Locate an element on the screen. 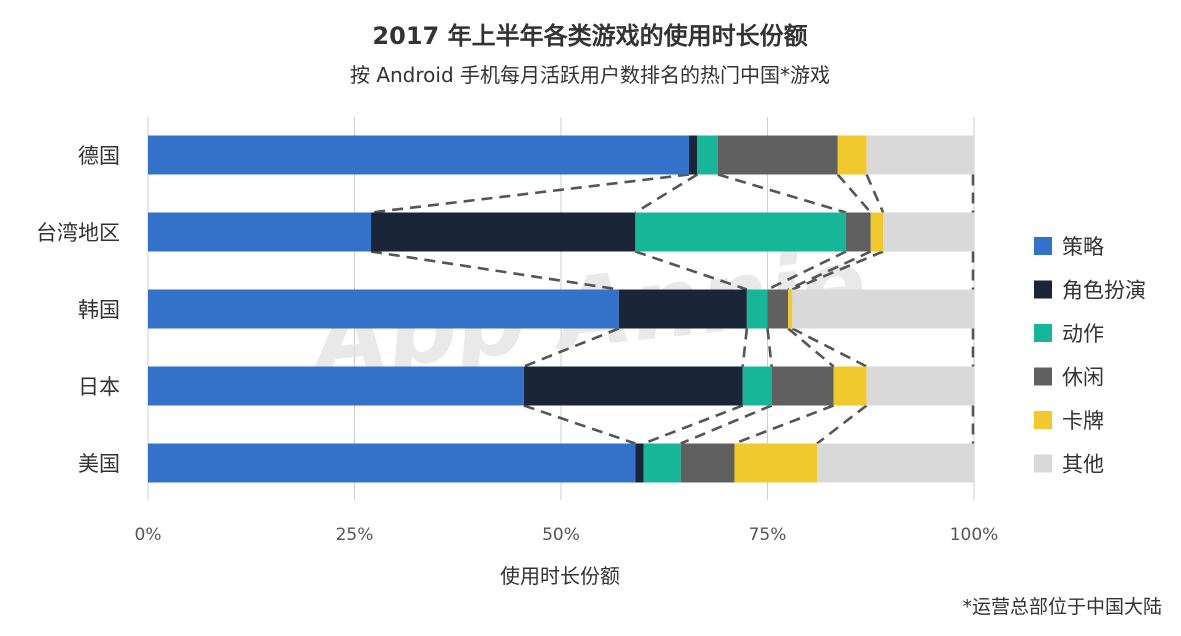  x-tick-label: 100% is located at coordinates (974, 535).